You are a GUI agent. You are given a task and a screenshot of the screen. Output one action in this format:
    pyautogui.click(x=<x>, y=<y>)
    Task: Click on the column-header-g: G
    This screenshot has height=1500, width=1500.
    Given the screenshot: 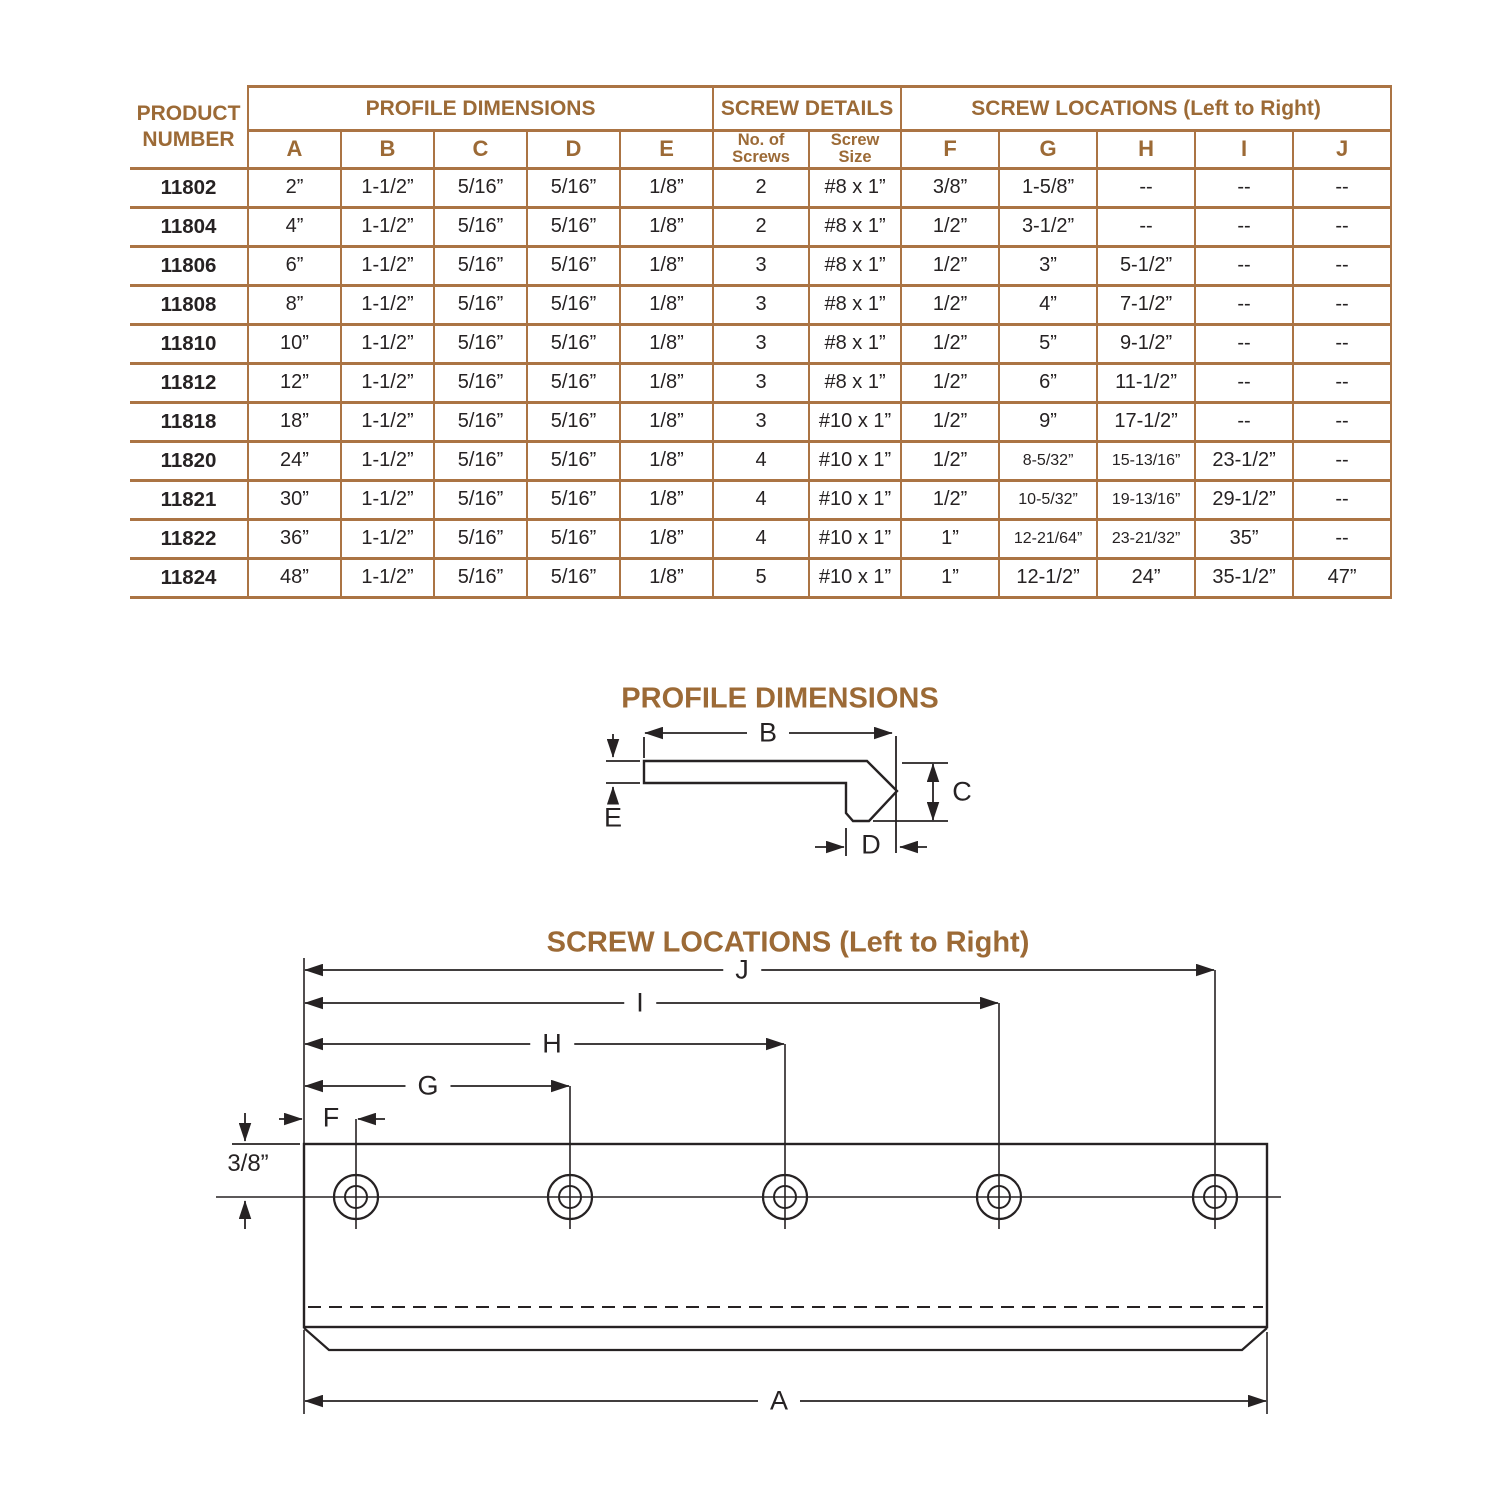 What is the action you would take?
    pyautogui.click(x=1048, y=149)
    